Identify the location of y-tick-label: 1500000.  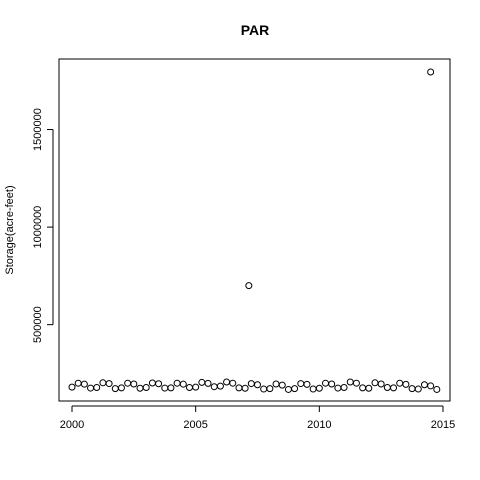
(38, 129).